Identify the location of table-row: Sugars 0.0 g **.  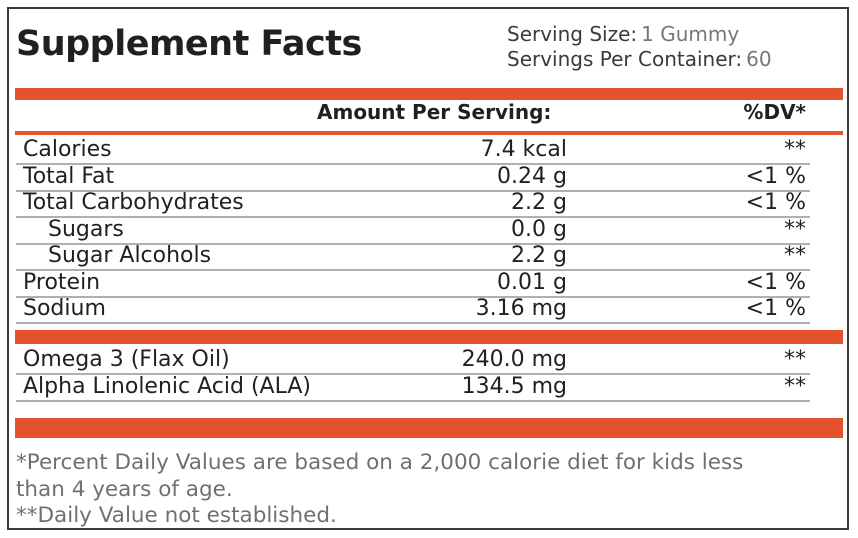
(413, 231).